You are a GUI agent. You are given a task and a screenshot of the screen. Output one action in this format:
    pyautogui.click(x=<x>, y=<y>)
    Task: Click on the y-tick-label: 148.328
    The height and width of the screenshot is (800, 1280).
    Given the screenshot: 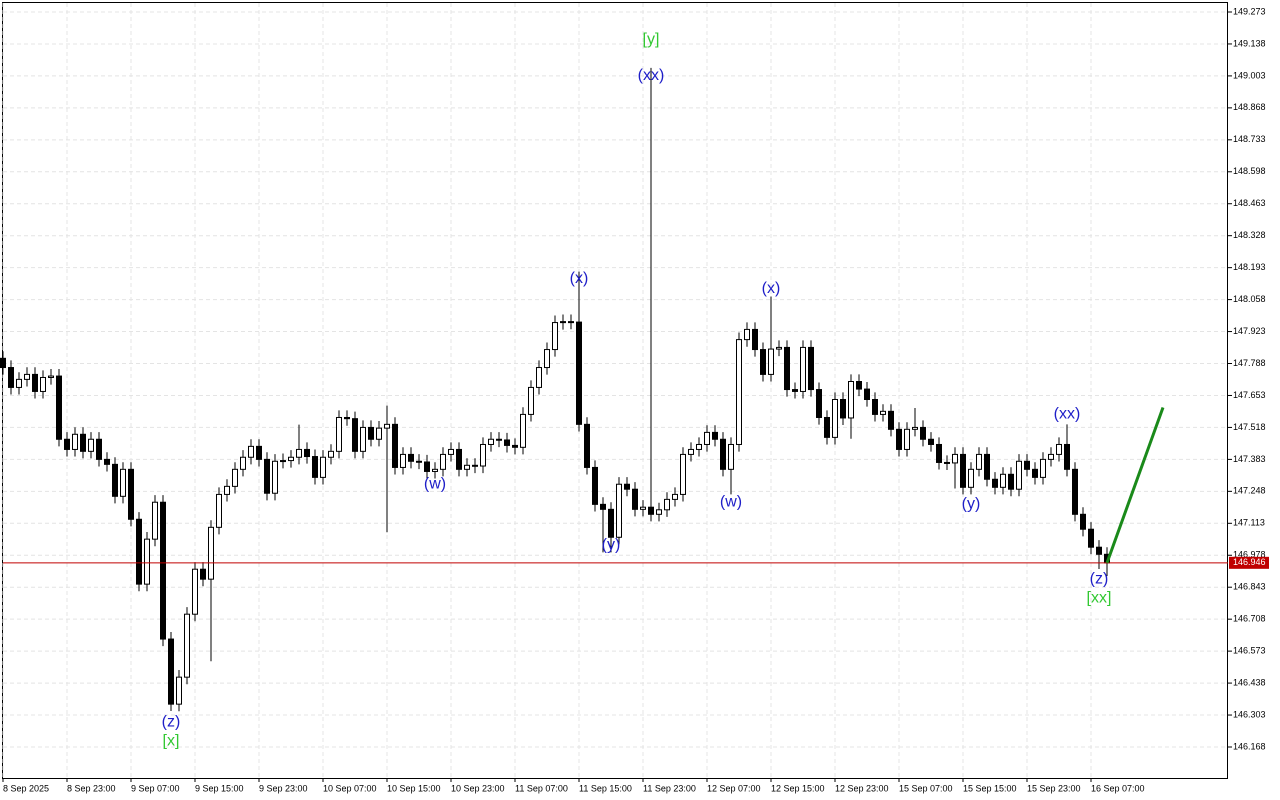 What is the action you would take?
    pyautogui.click(x=1249, y=235)
    